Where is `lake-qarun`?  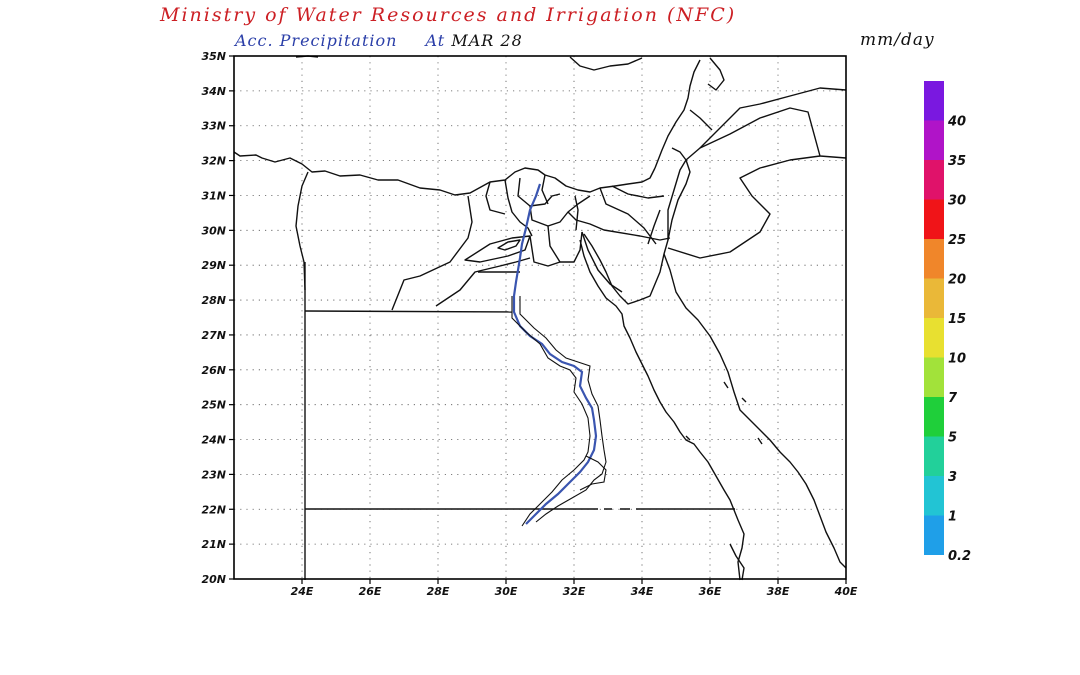
lake-qarun is located at coordinates (509, 245).